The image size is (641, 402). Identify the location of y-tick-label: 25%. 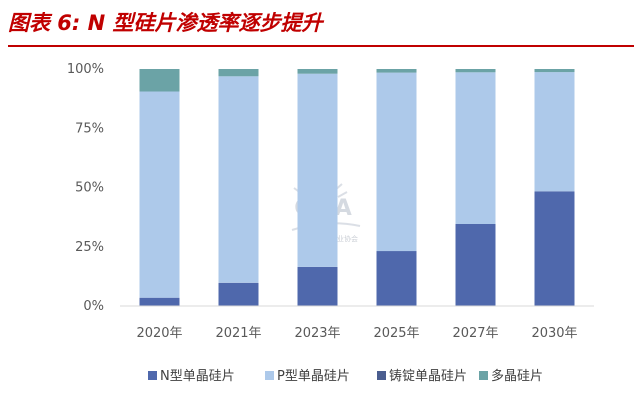
(89, 247).